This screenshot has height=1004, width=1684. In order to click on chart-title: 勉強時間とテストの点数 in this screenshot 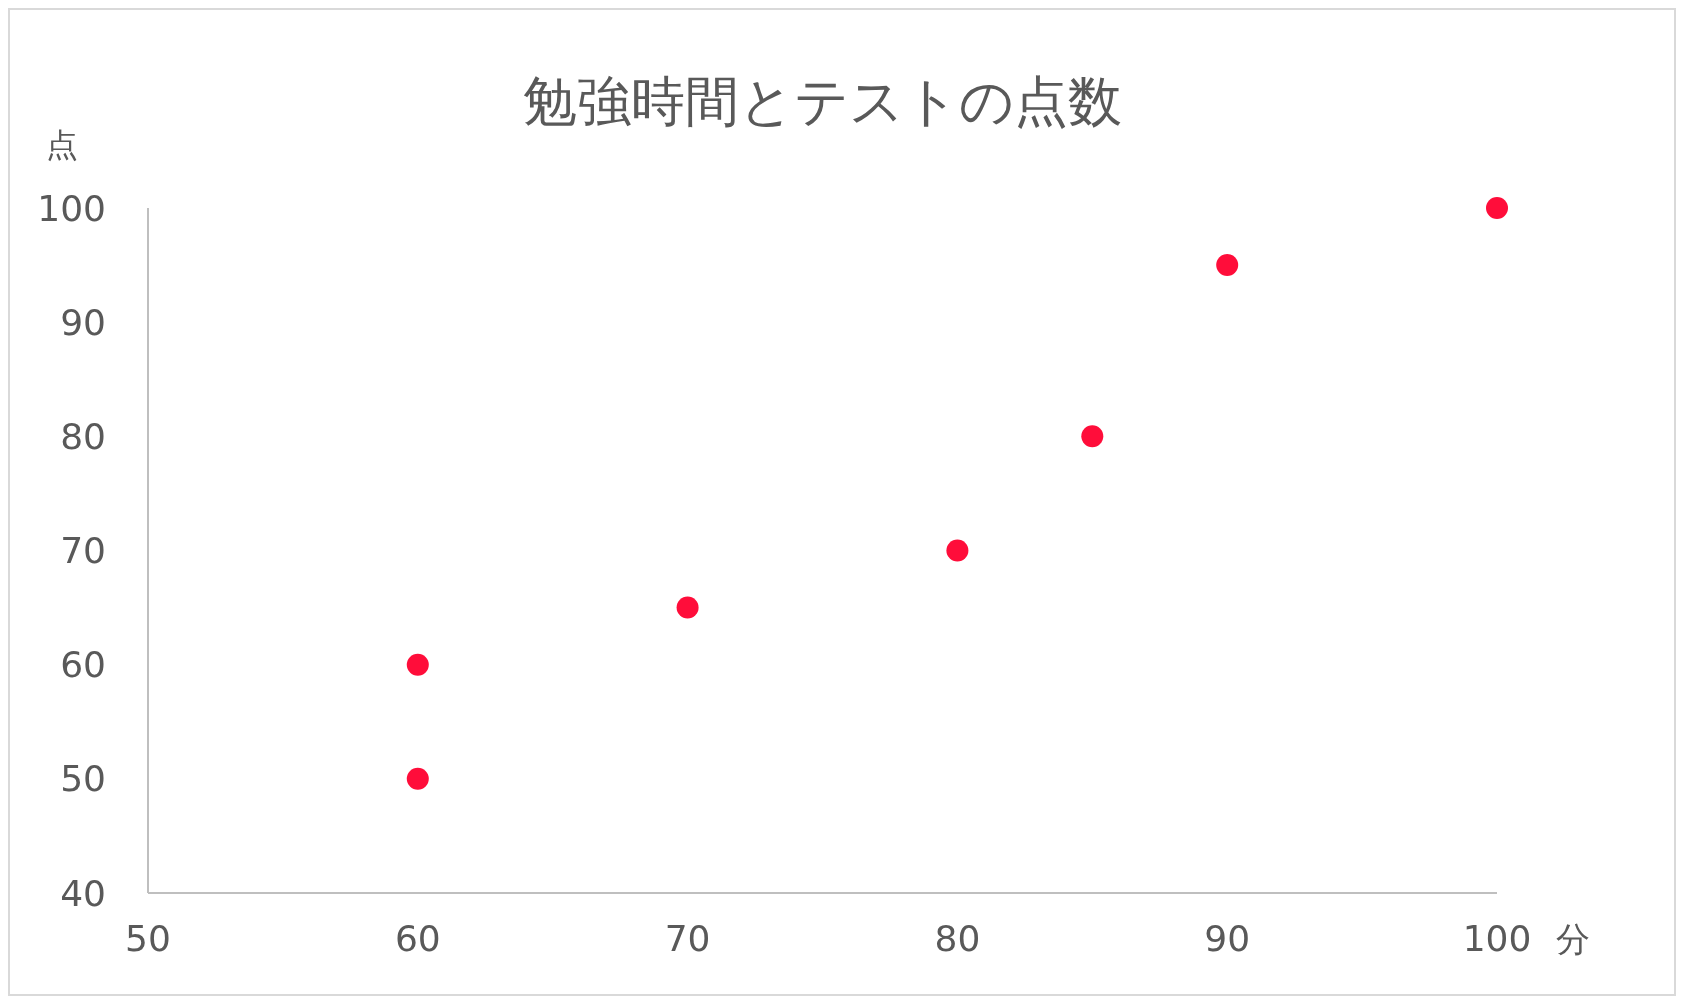, I will do `click(822, 101)`.